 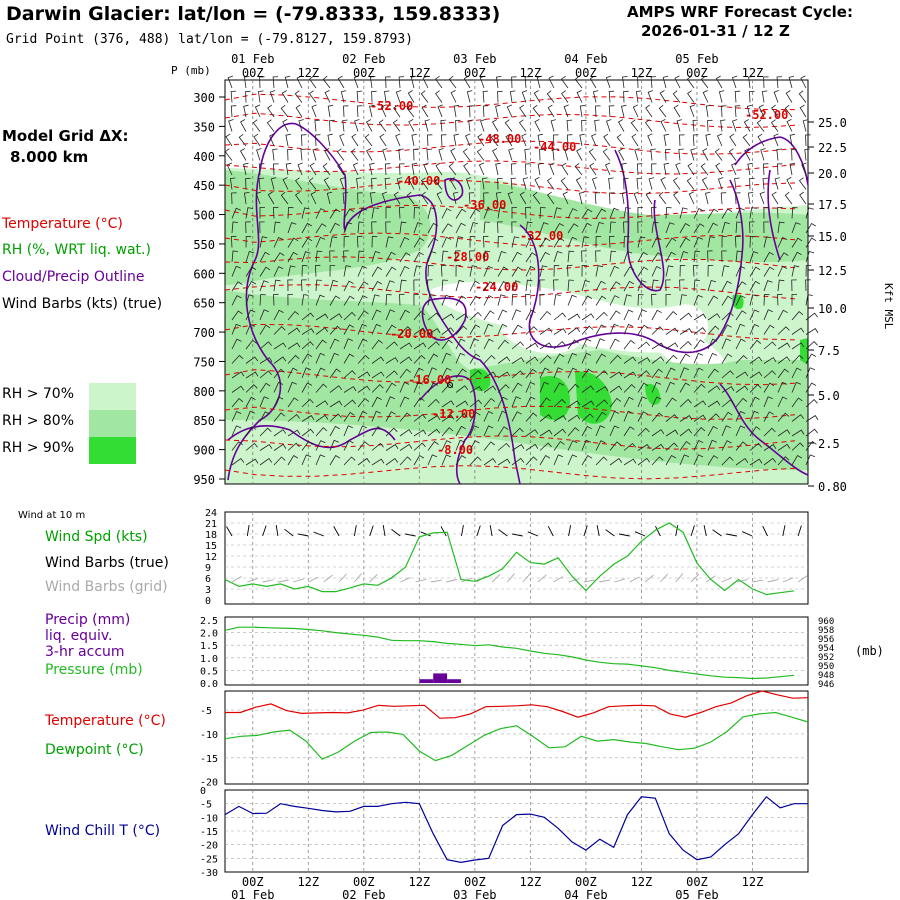 I want to click on top-date-label: 03 Feb, so click(x=474, y=59).